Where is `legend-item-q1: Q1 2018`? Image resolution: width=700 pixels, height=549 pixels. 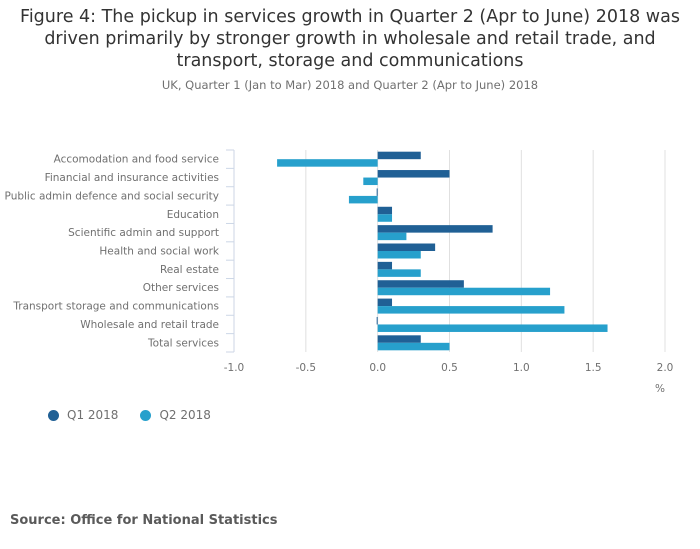
legend-item-q1: Q1 2018 is located at coordinates (83, 415).